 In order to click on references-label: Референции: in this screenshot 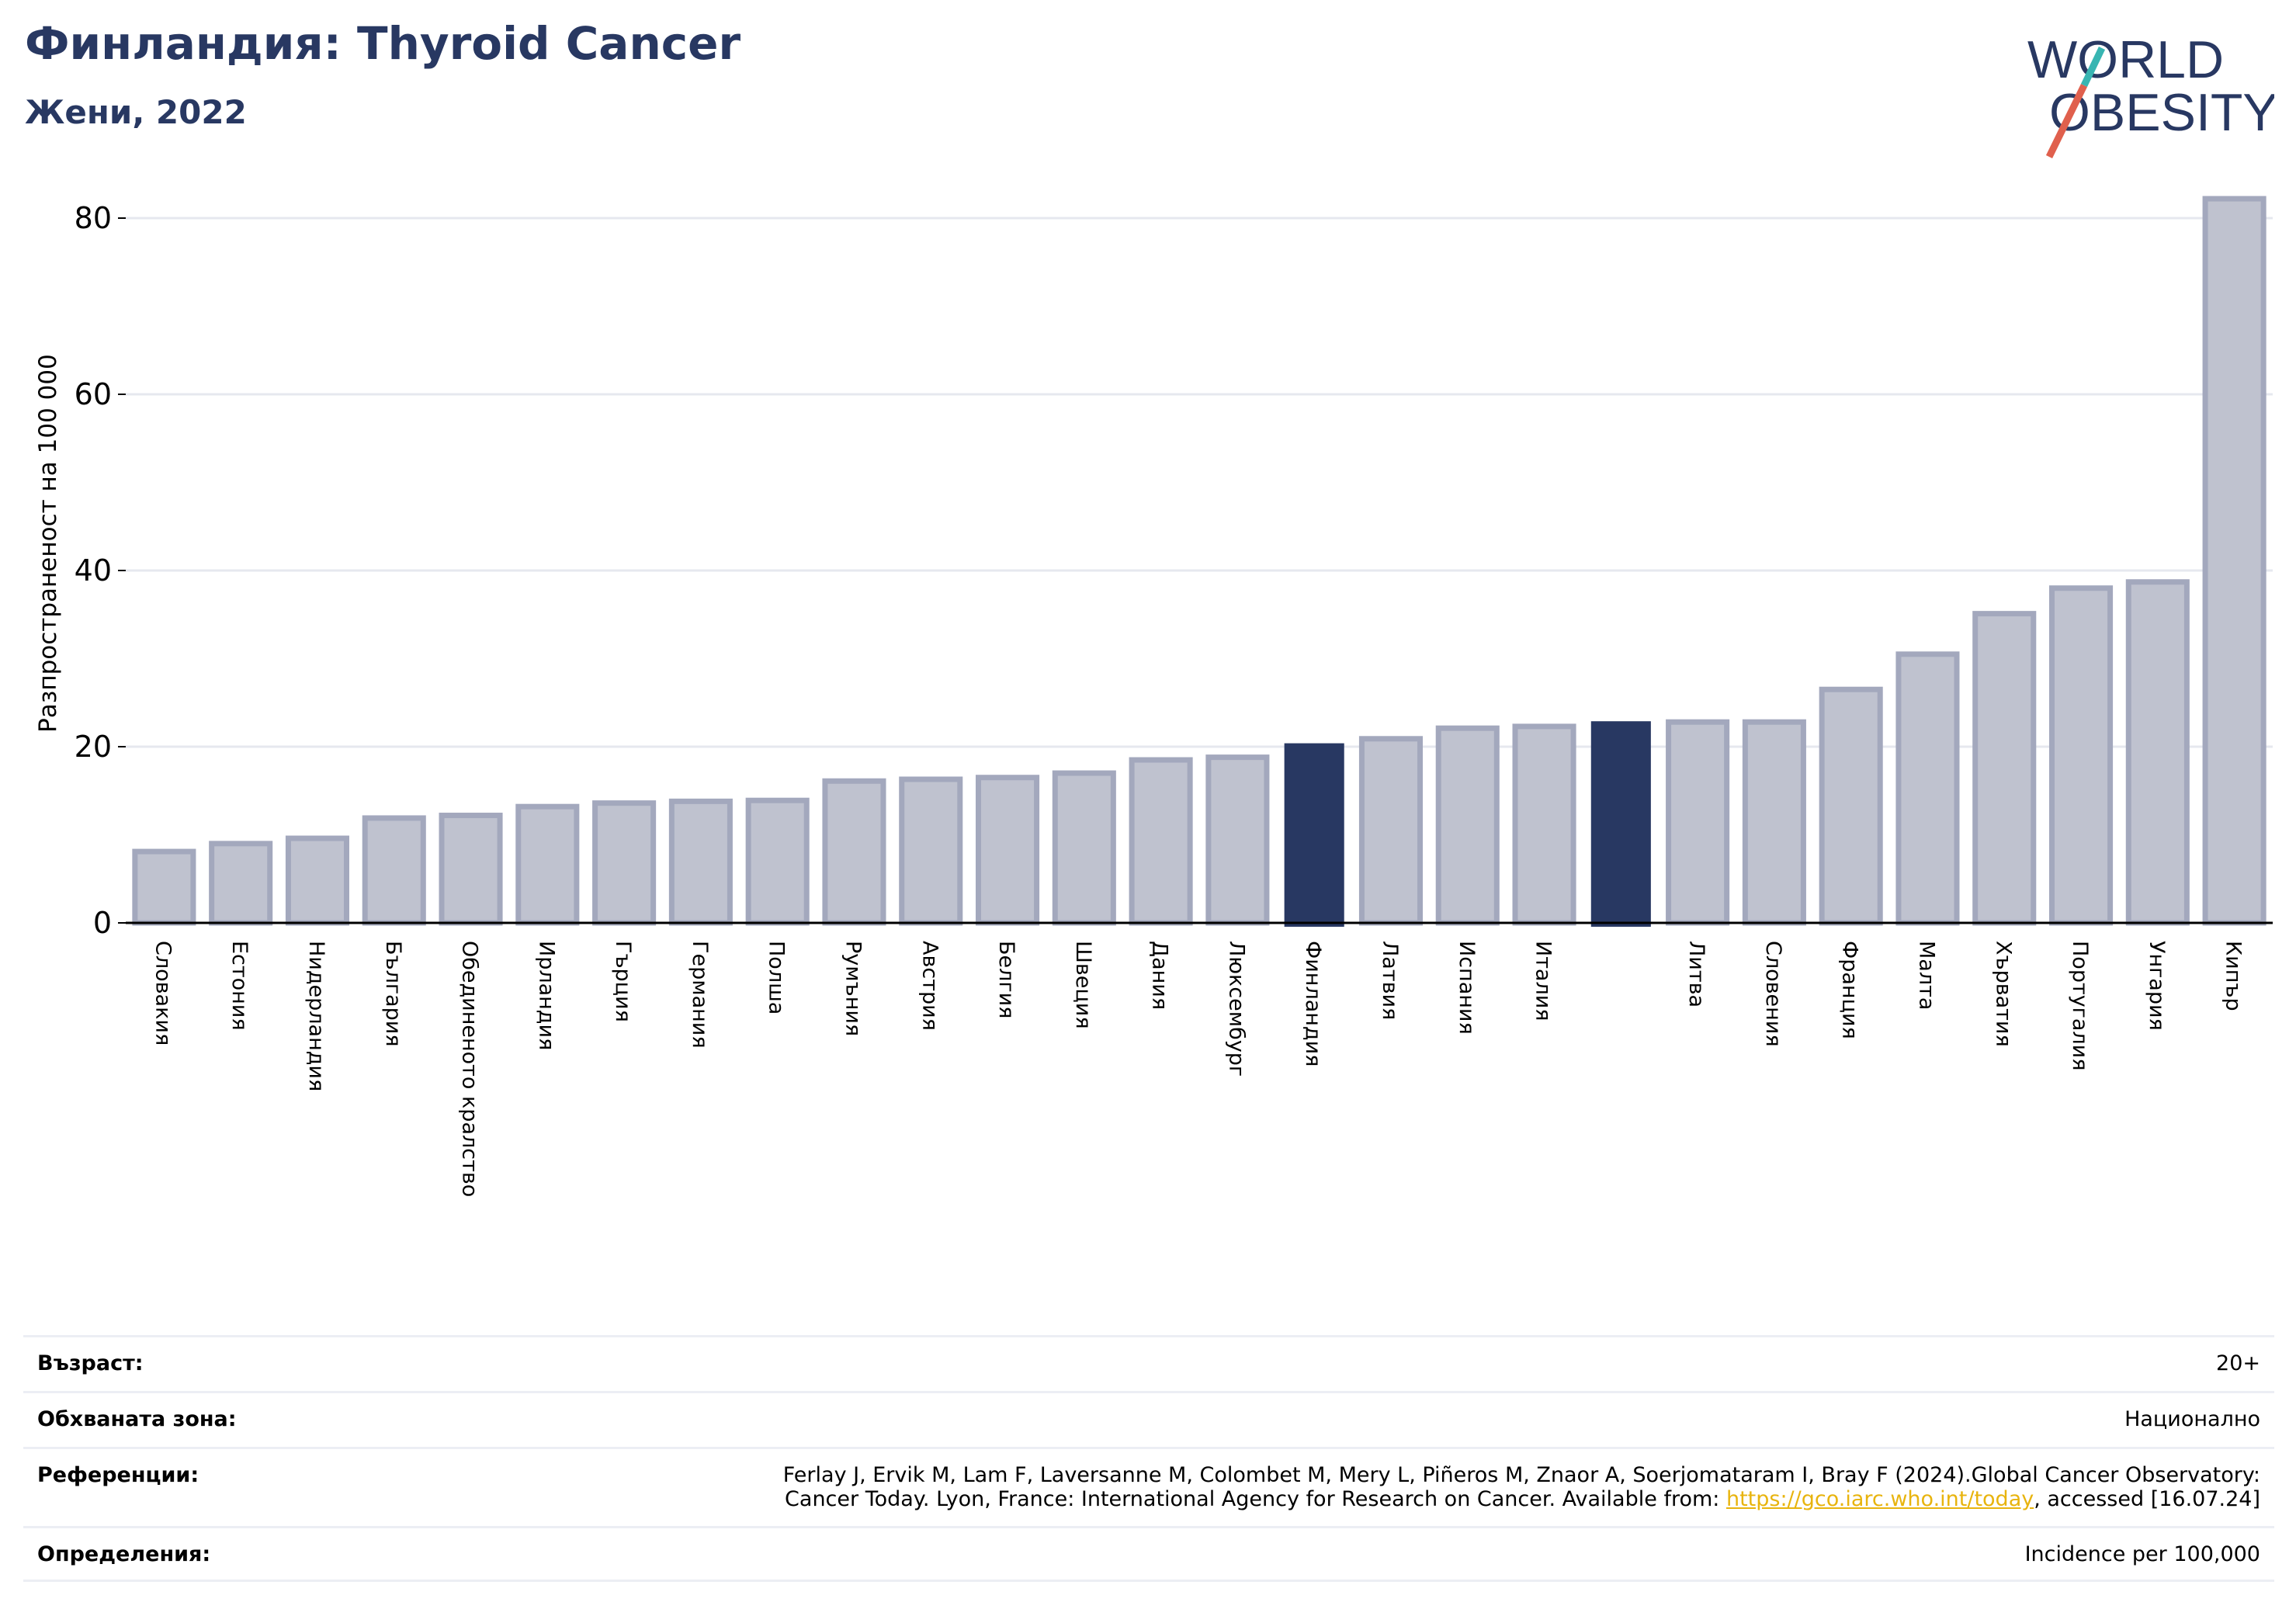, I will do `click(118, 1475)`.